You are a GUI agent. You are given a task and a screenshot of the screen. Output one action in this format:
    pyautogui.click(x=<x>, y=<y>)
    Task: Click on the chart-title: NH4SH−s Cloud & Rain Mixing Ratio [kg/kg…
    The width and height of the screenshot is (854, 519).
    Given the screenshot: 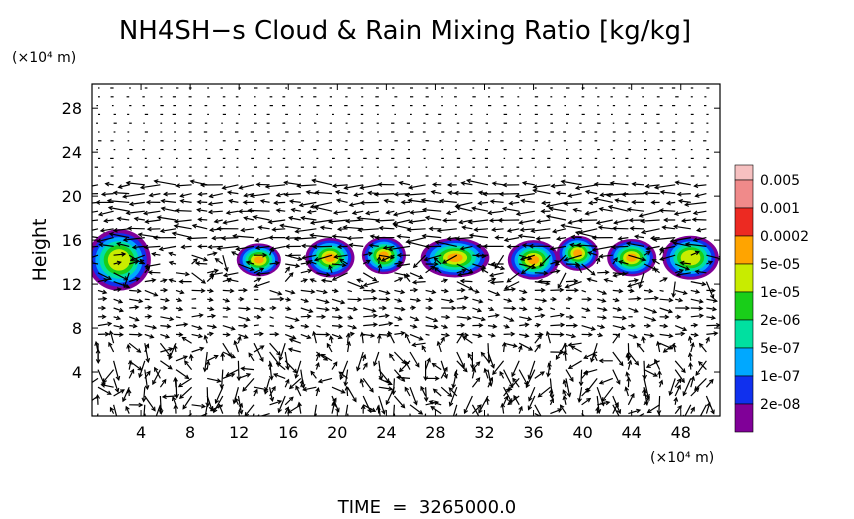 What is the action you would take?
    pyautogui.click(x=405, y=31)
    